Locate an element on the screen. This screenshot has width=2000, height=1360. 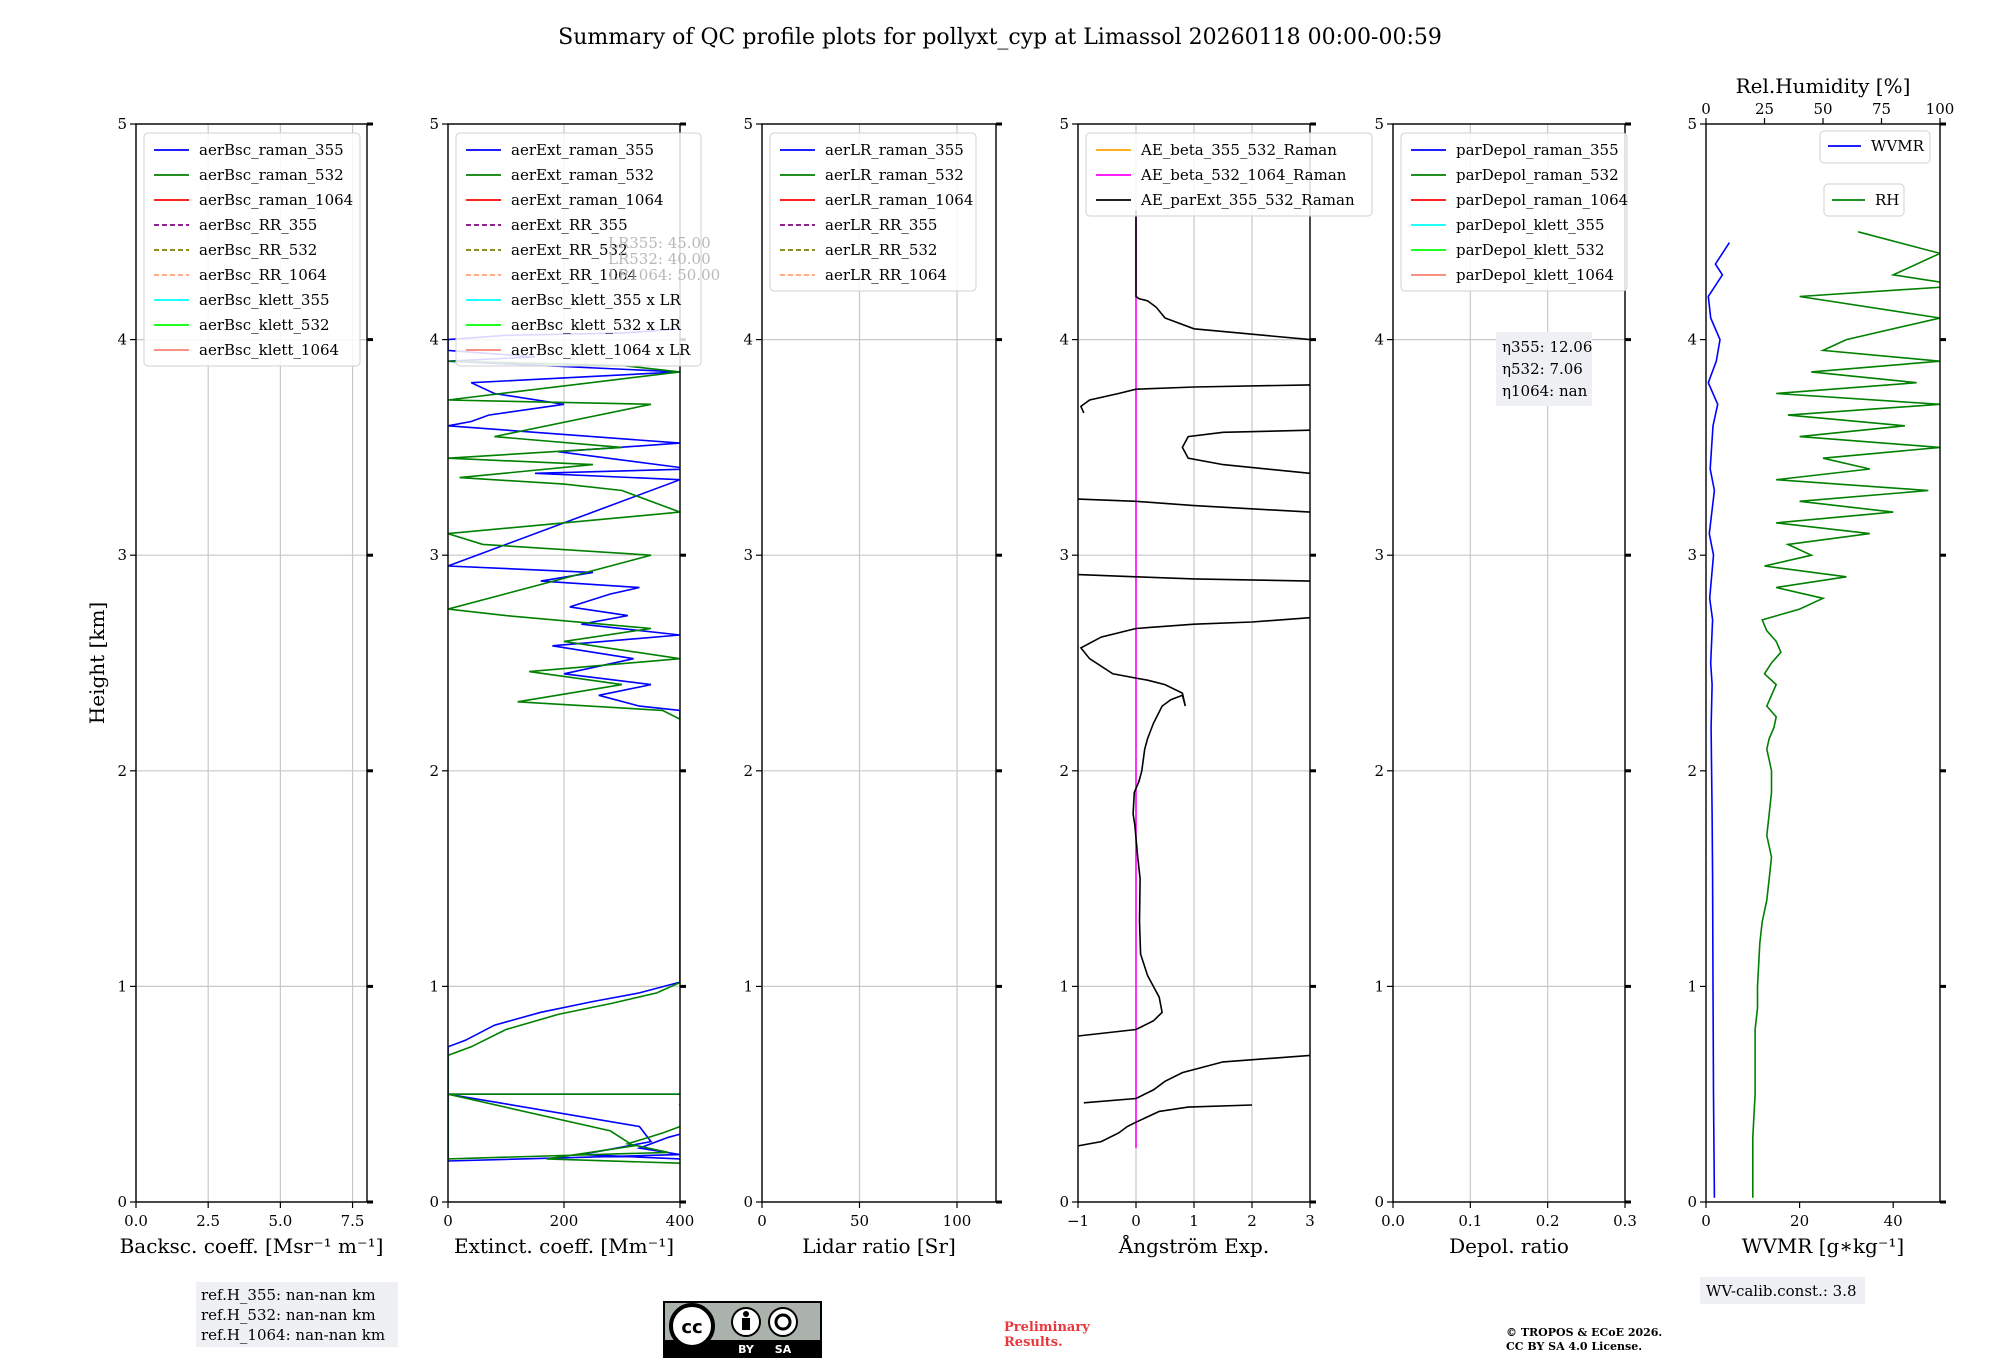
legend-wvmr: WVMR is located at coordinates (1875, 147).